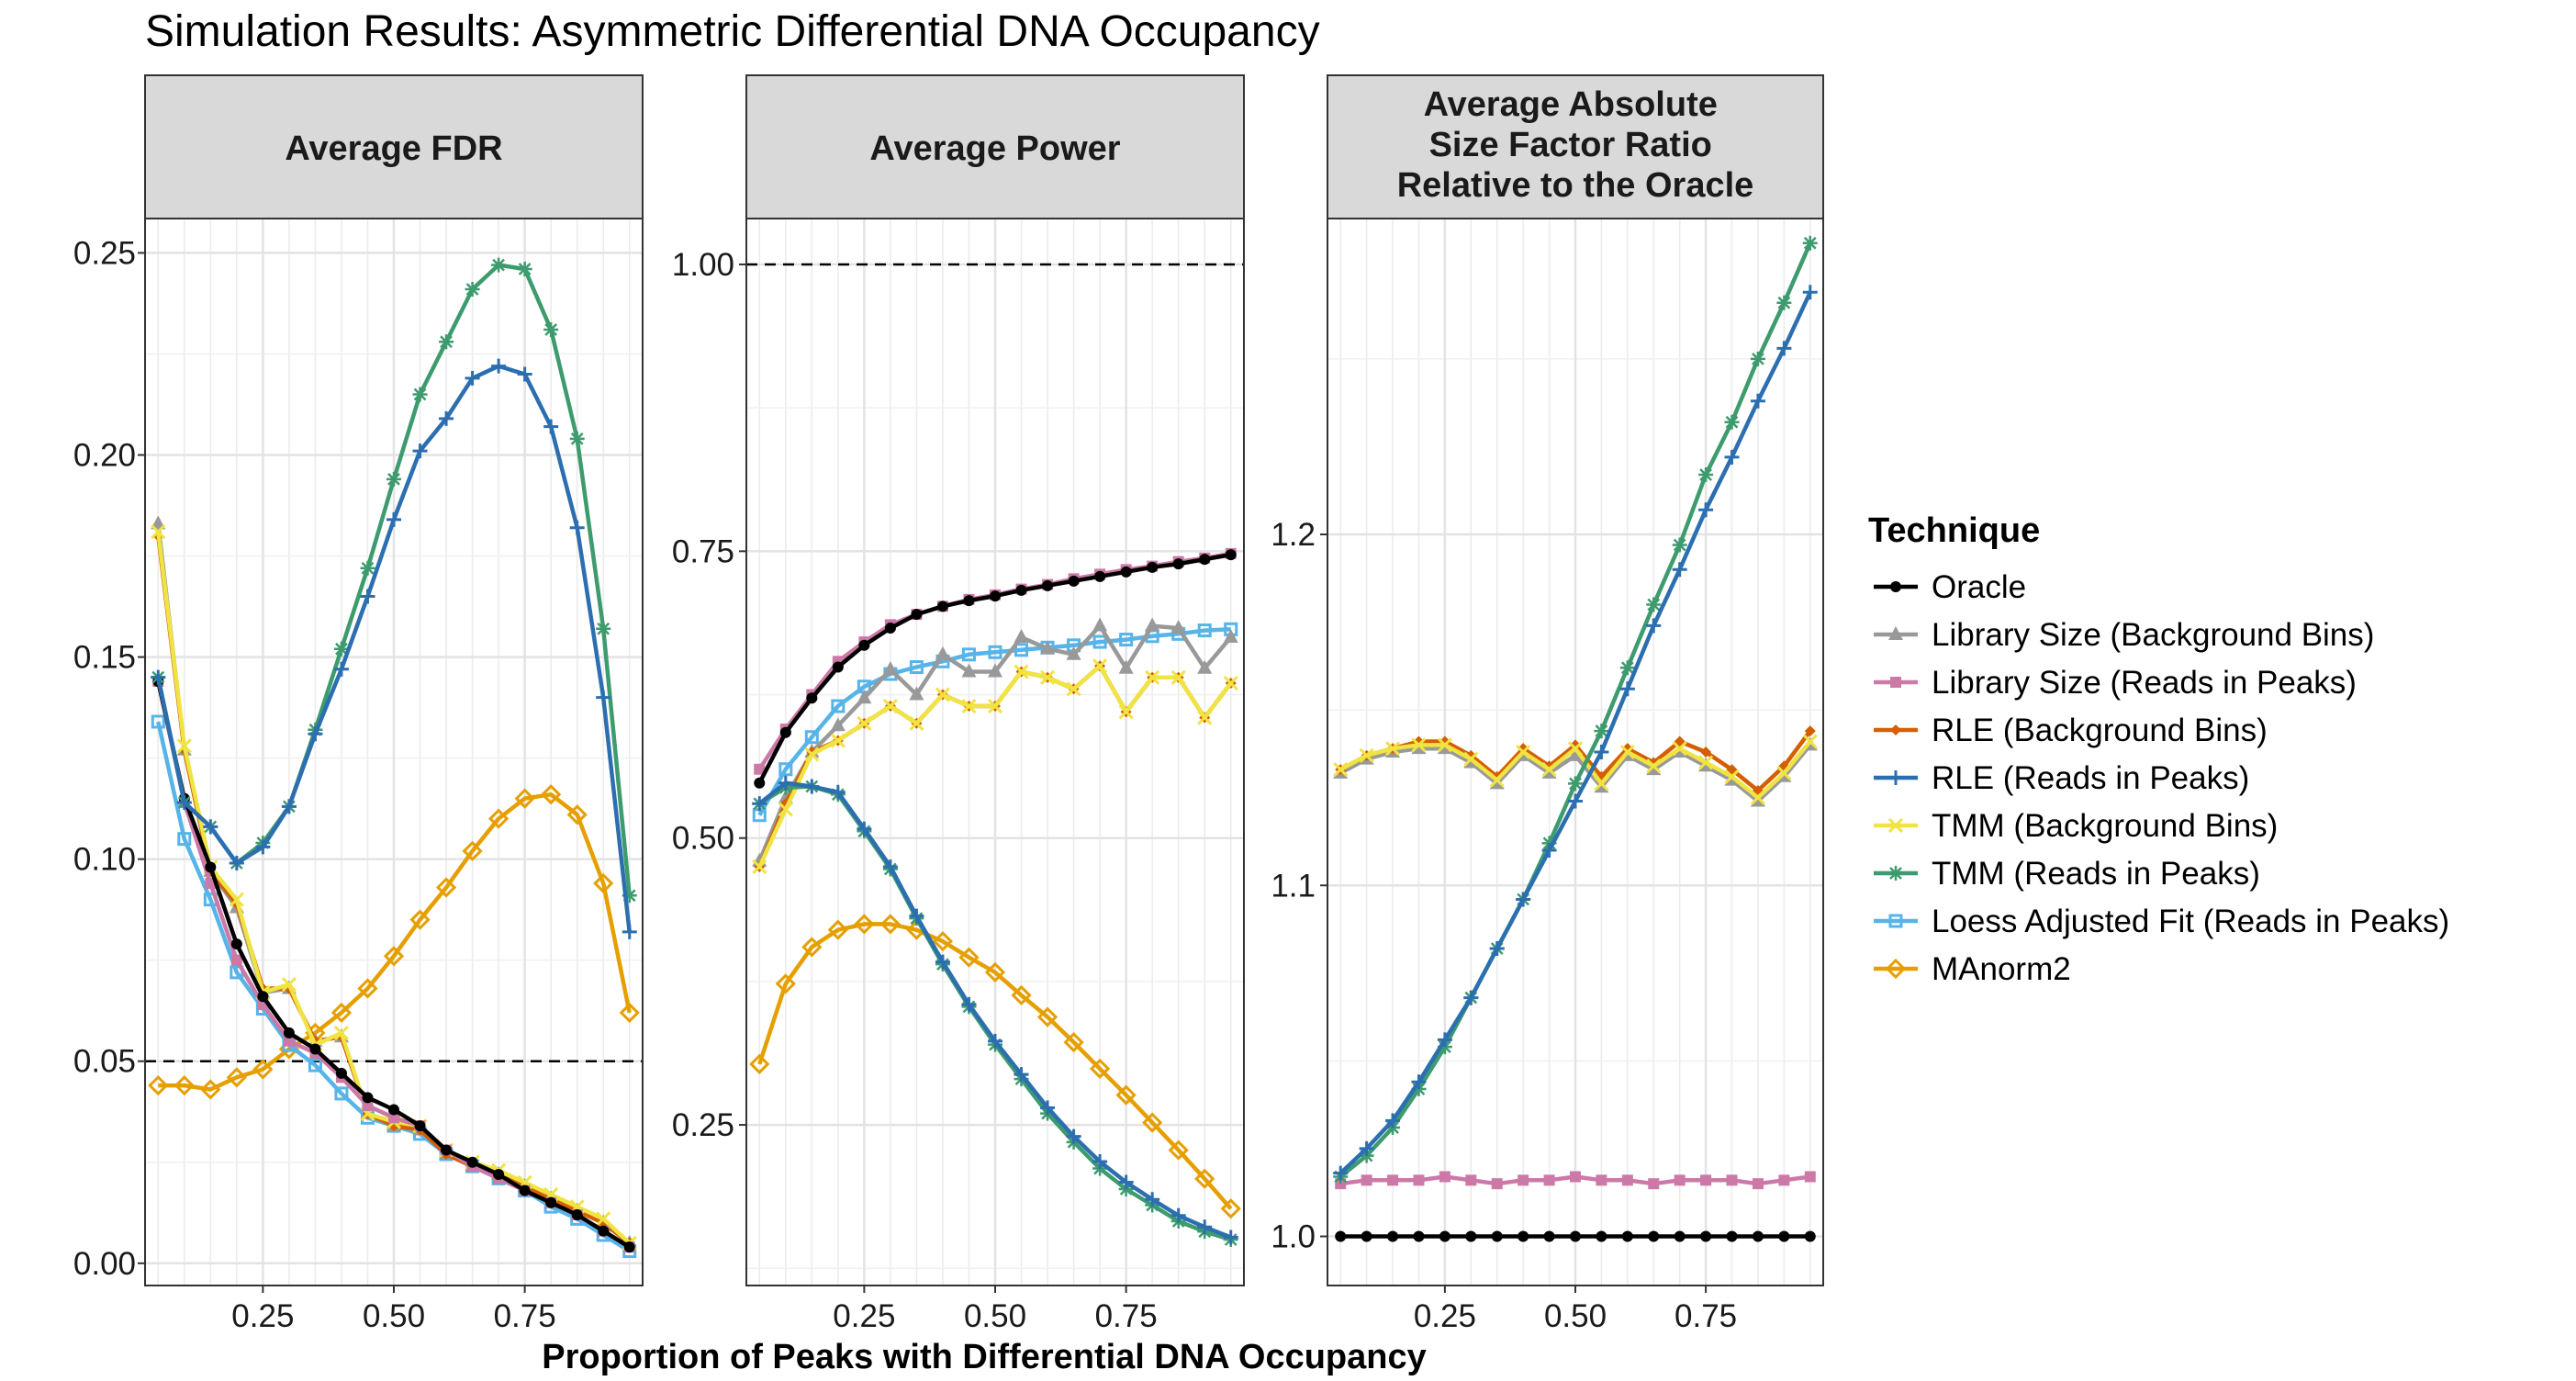 This screenshot has height=1381, width=2576. What do you see at coordinates (393, 148) in the screenshot?
I see `strip-title-fdr: Average FDR` at bounding box center [393, 148].